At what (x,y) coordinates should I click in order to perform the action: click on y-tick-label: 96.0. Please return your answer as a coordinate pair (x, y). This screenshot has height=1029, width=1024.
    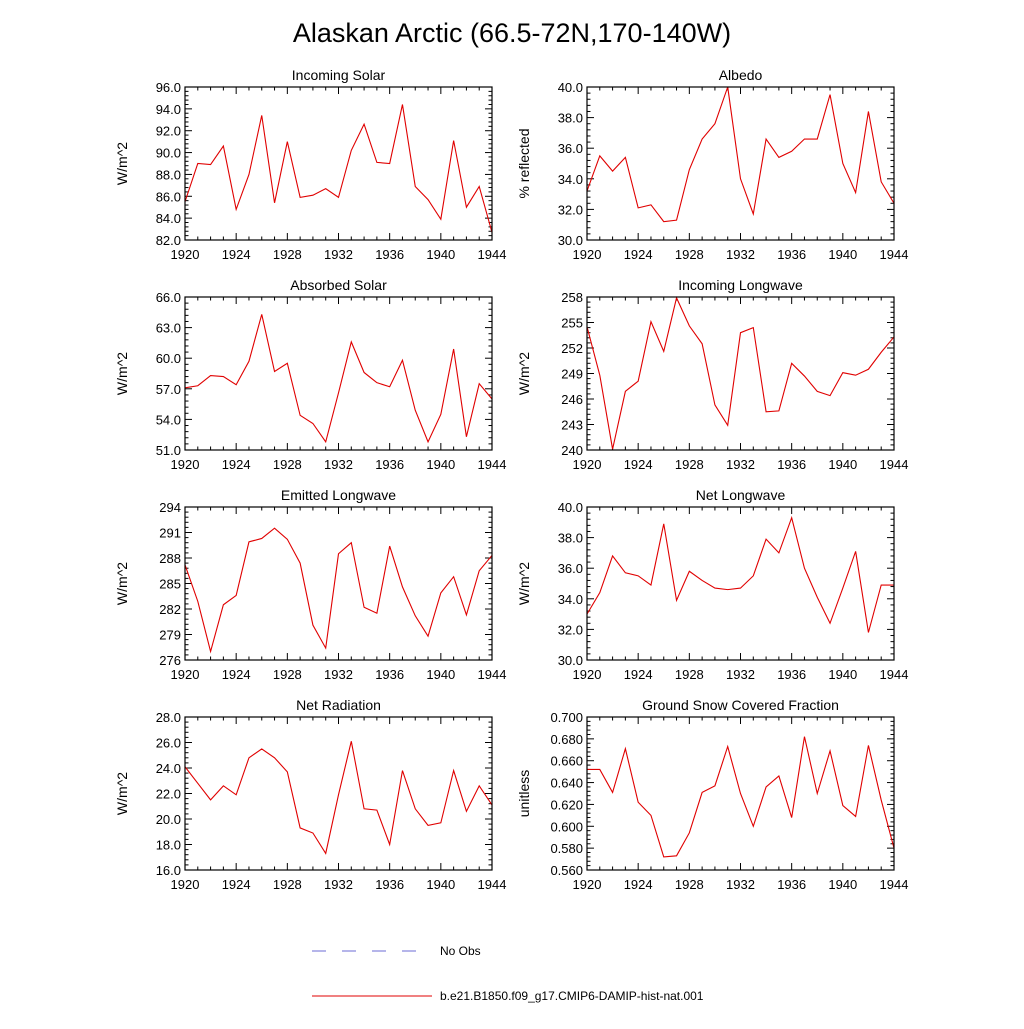
    Looking at the image, I should click on (168, 87).